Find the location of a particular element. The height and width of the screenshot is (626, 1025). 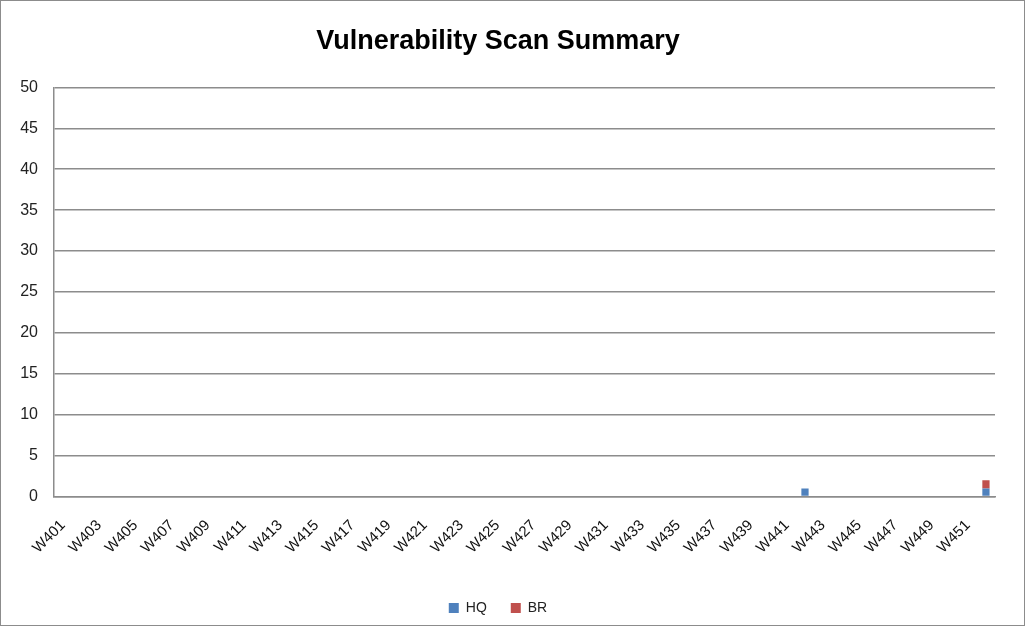

y-tick-label: 50 is located at coordinates (29, 86).